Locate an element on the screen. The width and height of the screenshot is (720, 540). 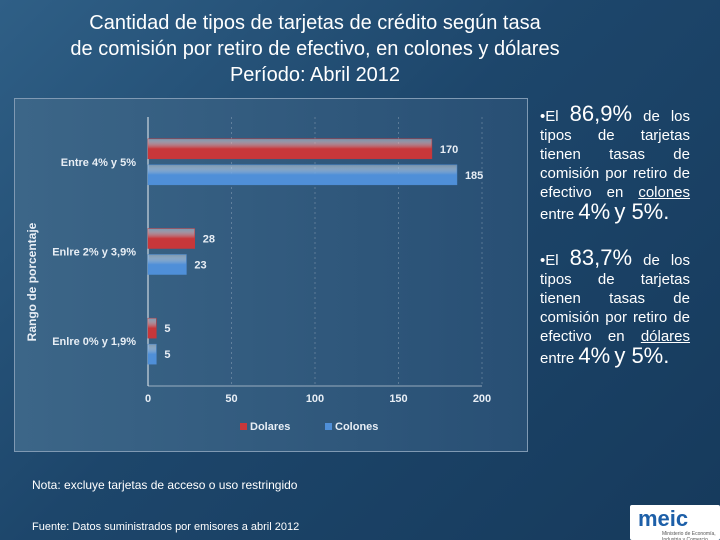
note2-entre: entre is located at coordinates (559, 358).